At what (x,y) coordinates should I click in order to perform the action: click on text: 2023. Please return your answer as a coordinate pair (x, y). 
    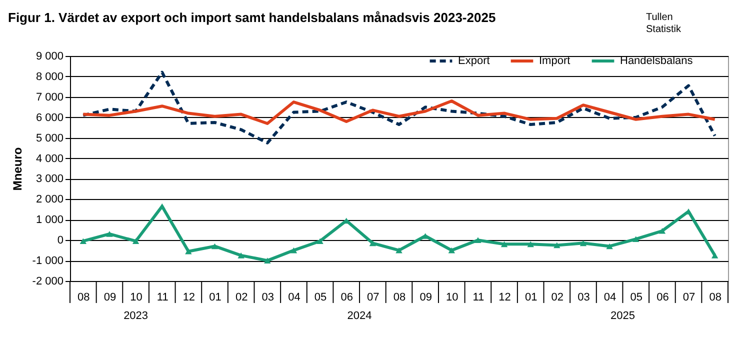
    Looking at the image, I should click on (136, 316).